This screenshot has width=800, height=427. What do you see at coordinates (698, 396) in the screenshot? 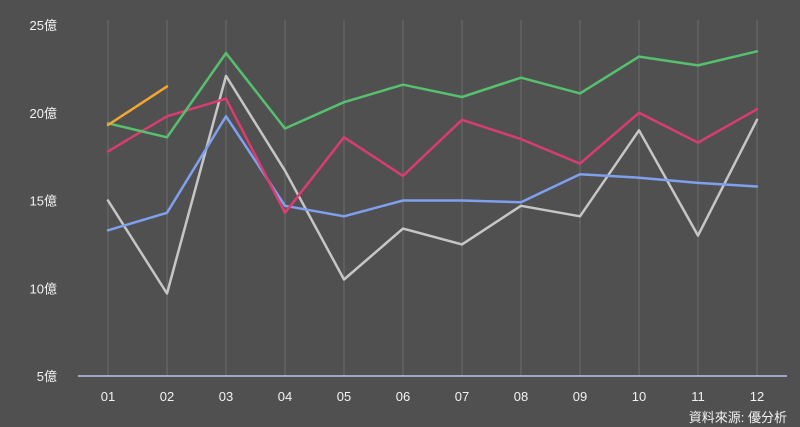
I see `x-tick-label: 11` at bounding box center [698, 396].